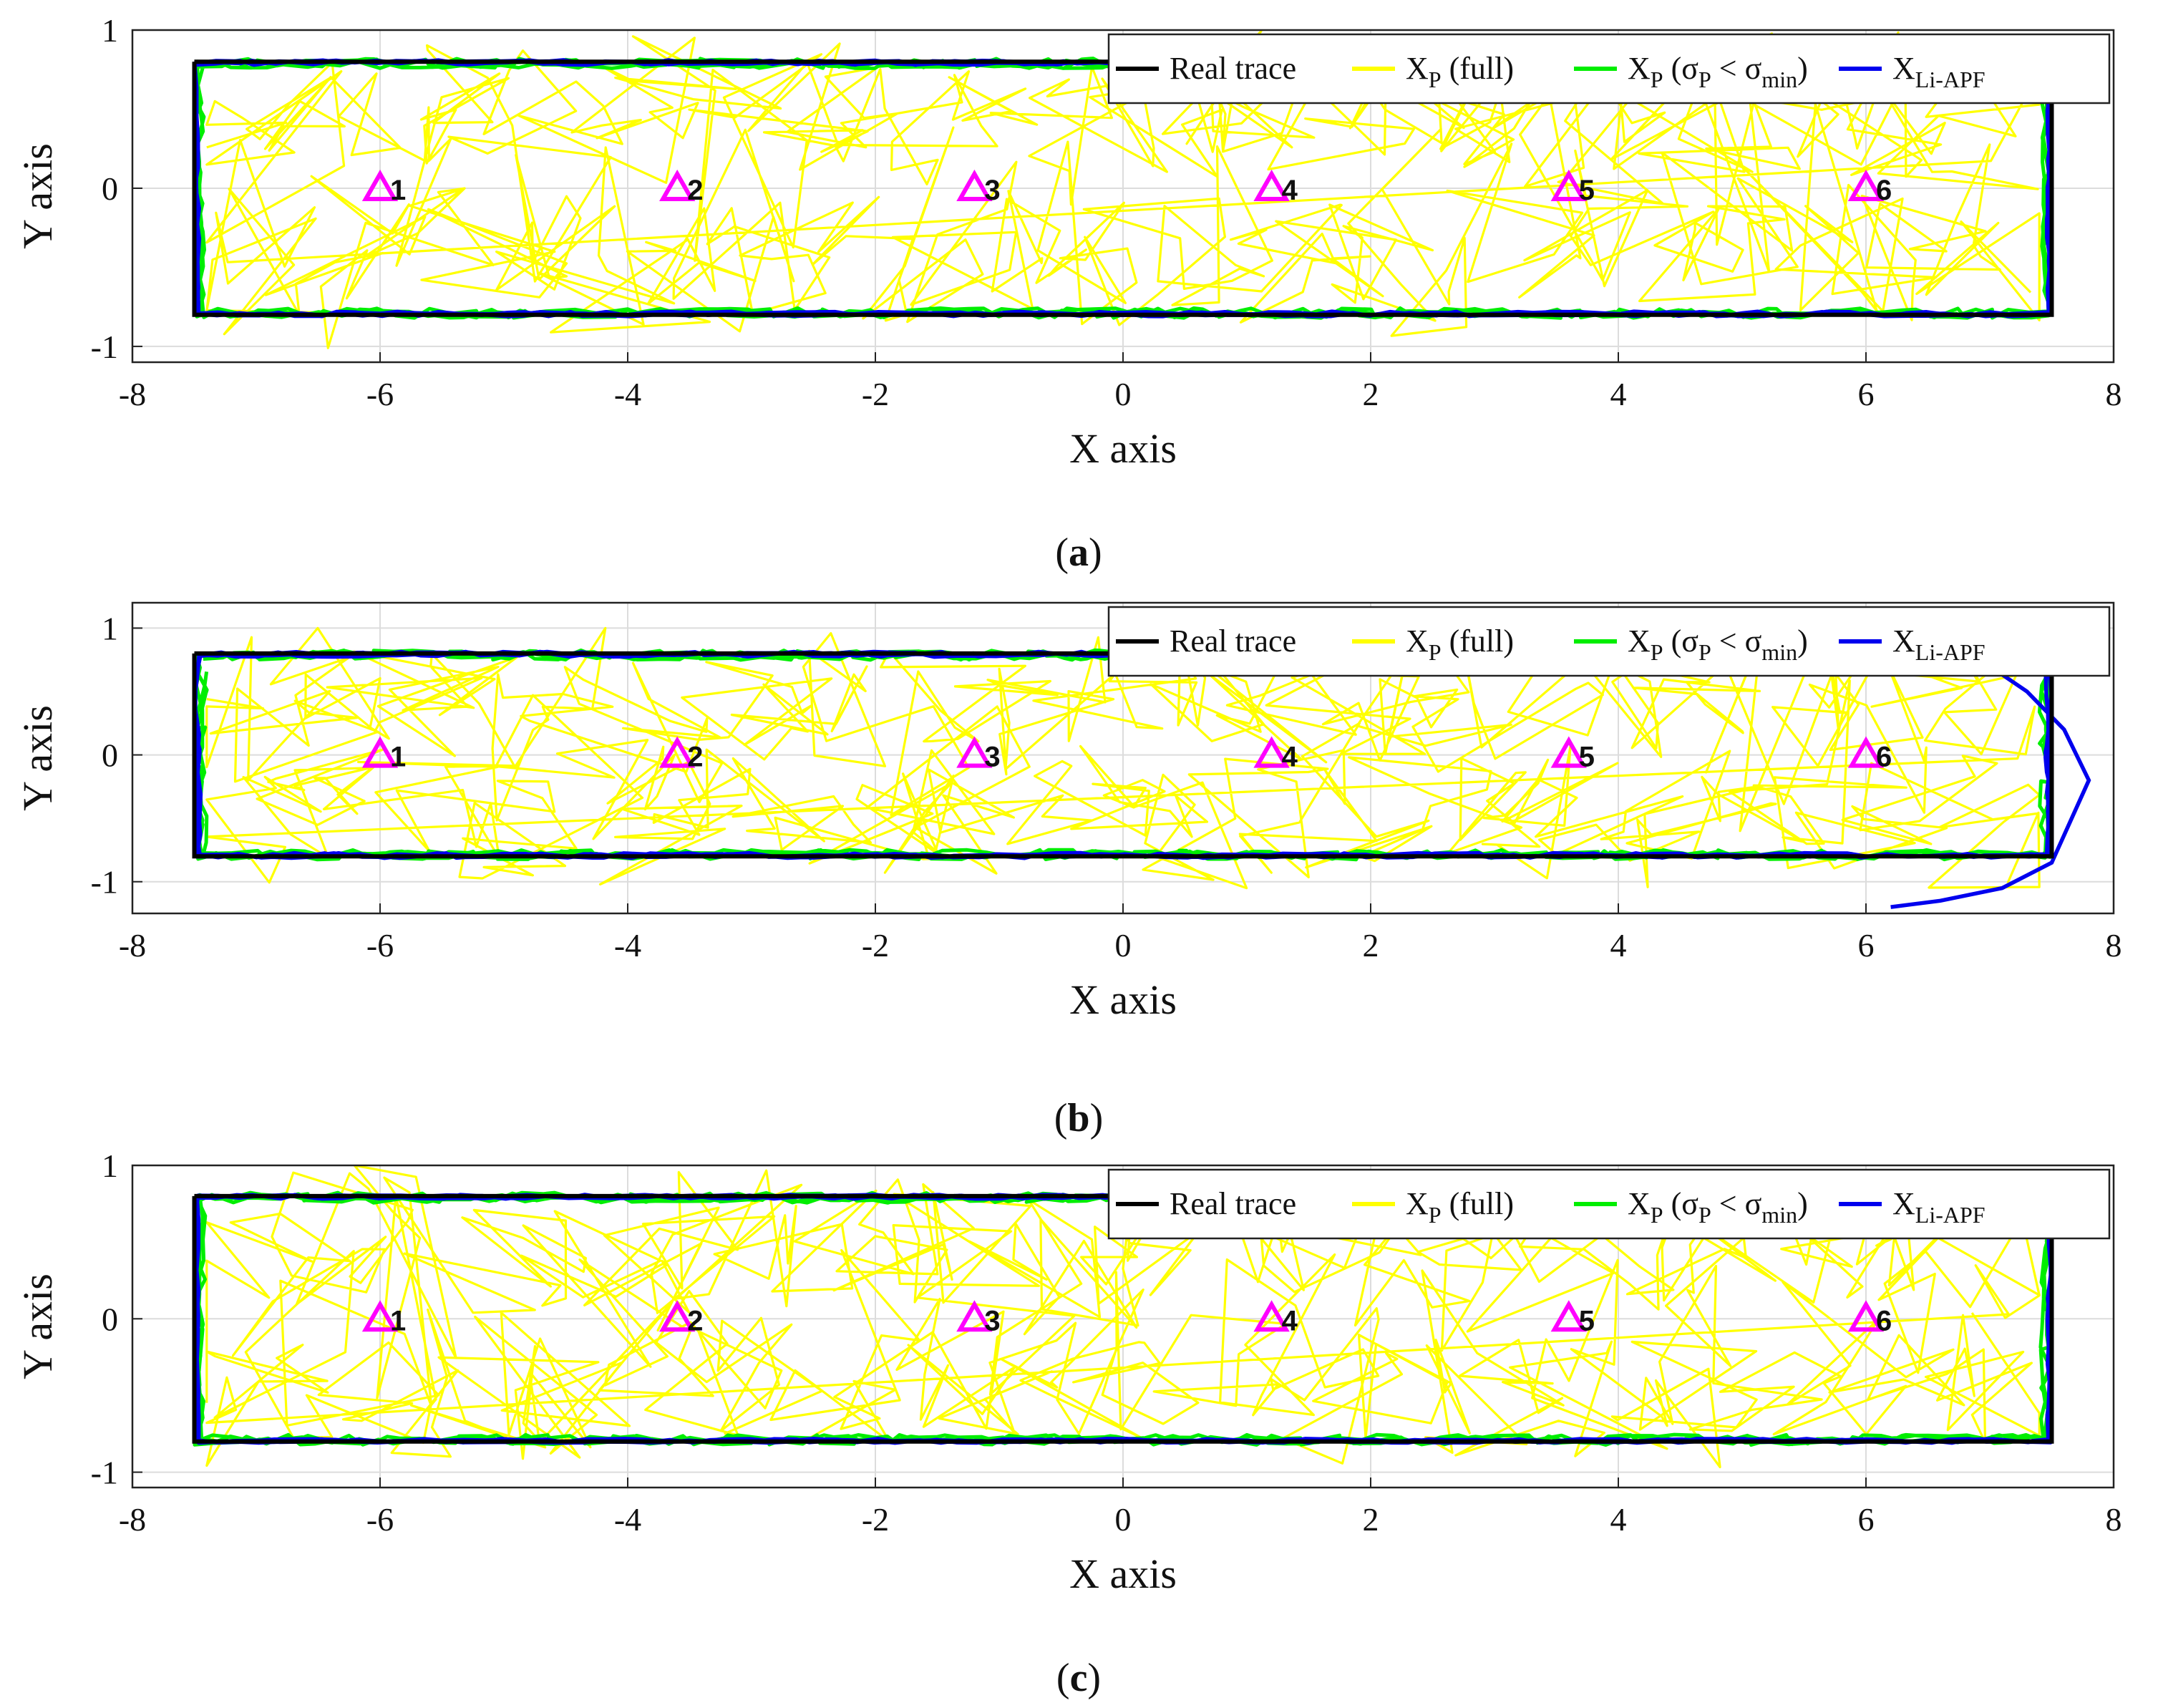 The width and height of the screenshot is (2158, 1708). I want to click on panel-caption: (c), so click(1078, 1678).